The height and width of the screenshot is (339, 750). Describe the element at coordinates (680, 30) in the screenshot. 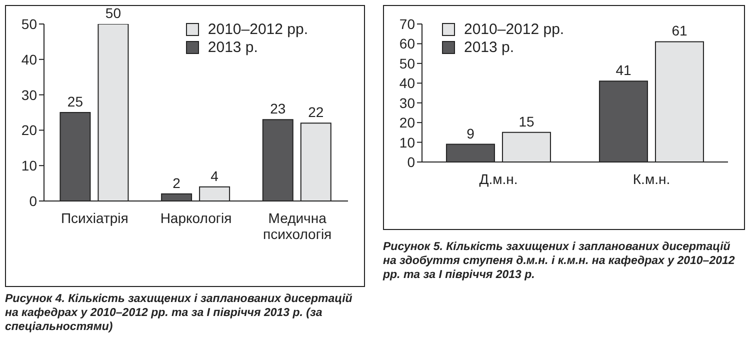

I see `data-label: 61` at that location.